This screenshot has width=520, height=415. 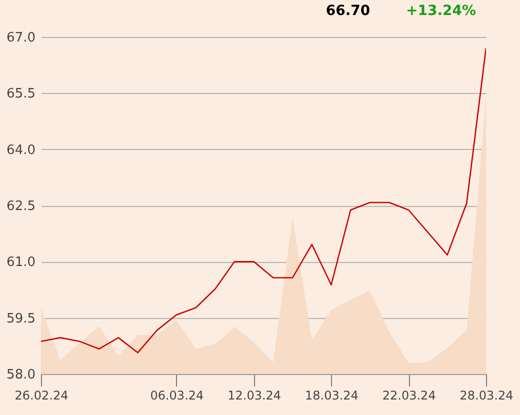 What do you see at coordinates (21, 38) in the screenshot?
I see `y-tick-label: 67.0` at bounding box center [21, 38].